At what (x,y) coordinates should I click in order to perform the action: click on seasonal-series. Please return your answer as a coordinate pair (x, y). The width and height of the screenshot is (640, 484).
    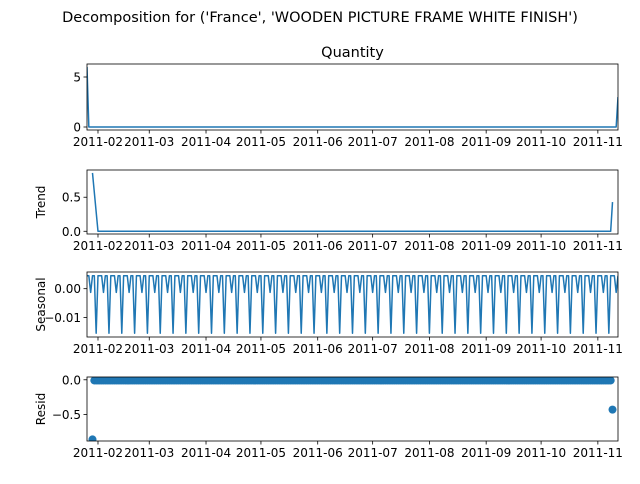
    Looking at the image, I should click on (352, 304).